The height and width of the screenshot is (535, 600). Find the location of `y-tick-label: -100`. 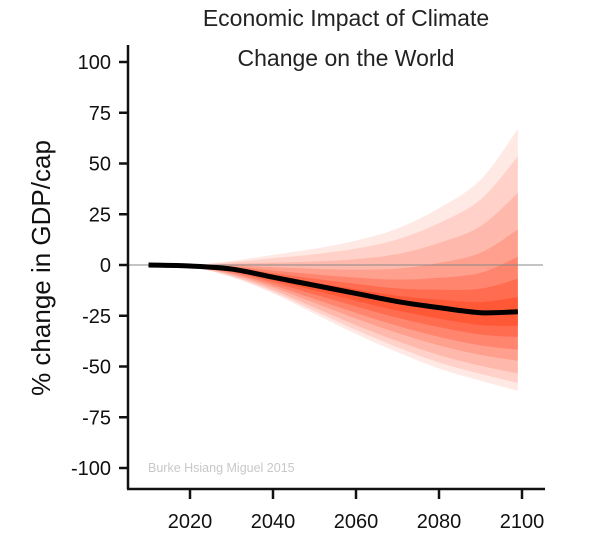

y-tick-label: -100 is located at coordinates (91, 469).